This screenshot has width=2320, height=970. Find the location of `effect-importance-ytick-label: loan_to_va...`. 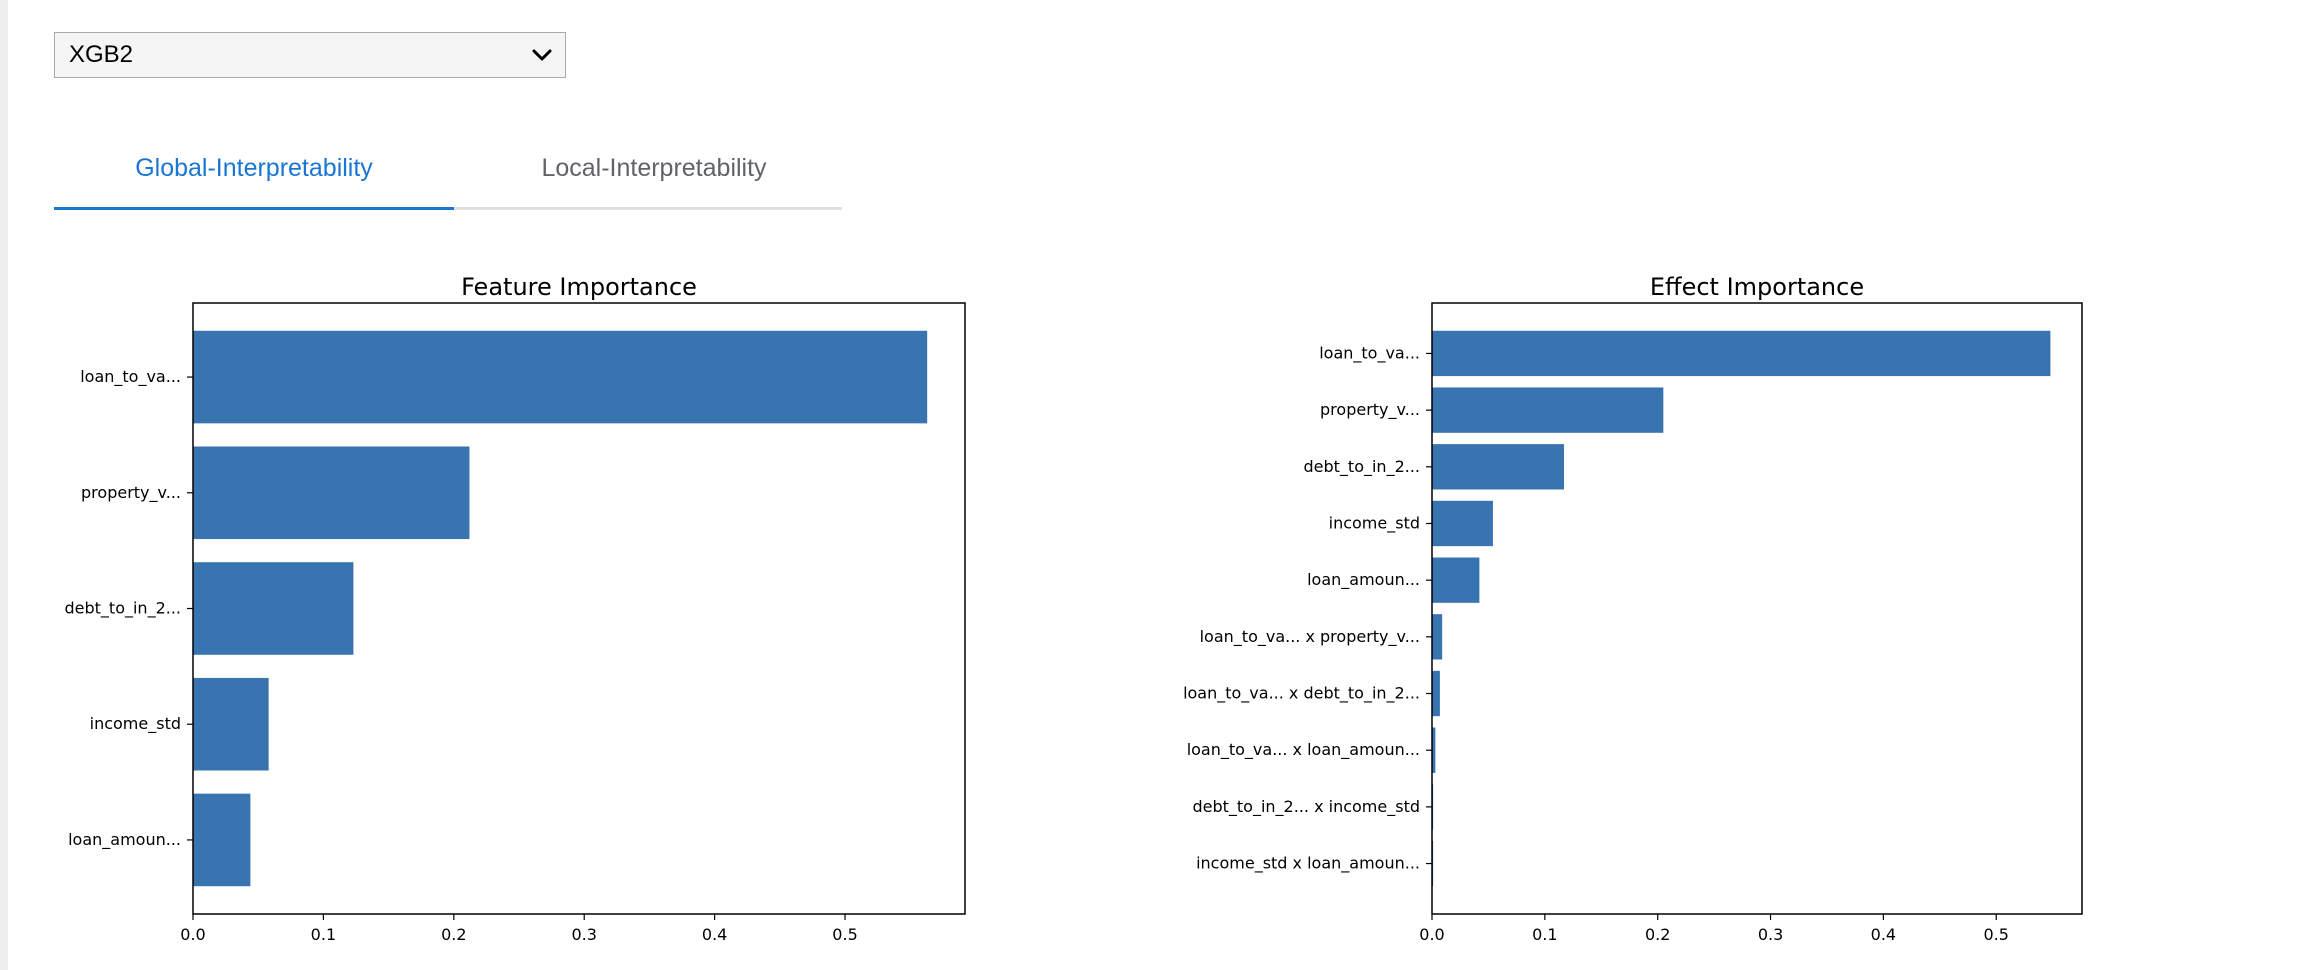

effect-importance-ytick-label: loan_to_va... is located at coordinates (1369, 353).